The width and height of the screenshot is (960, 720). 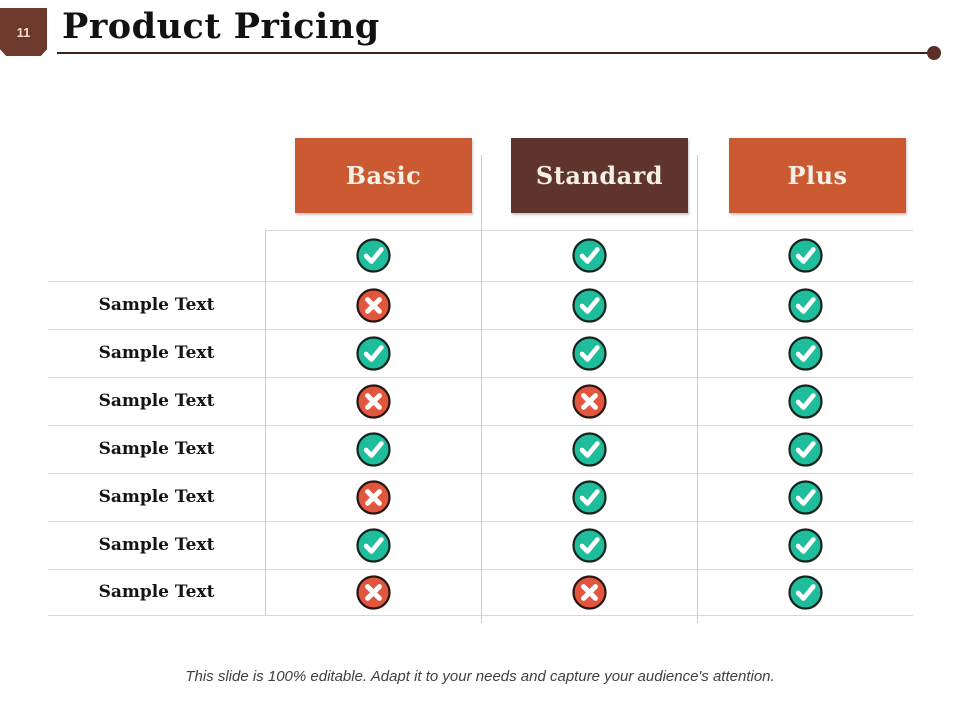 I want to click on plan-label: Plus, so click(x=817, y=175).